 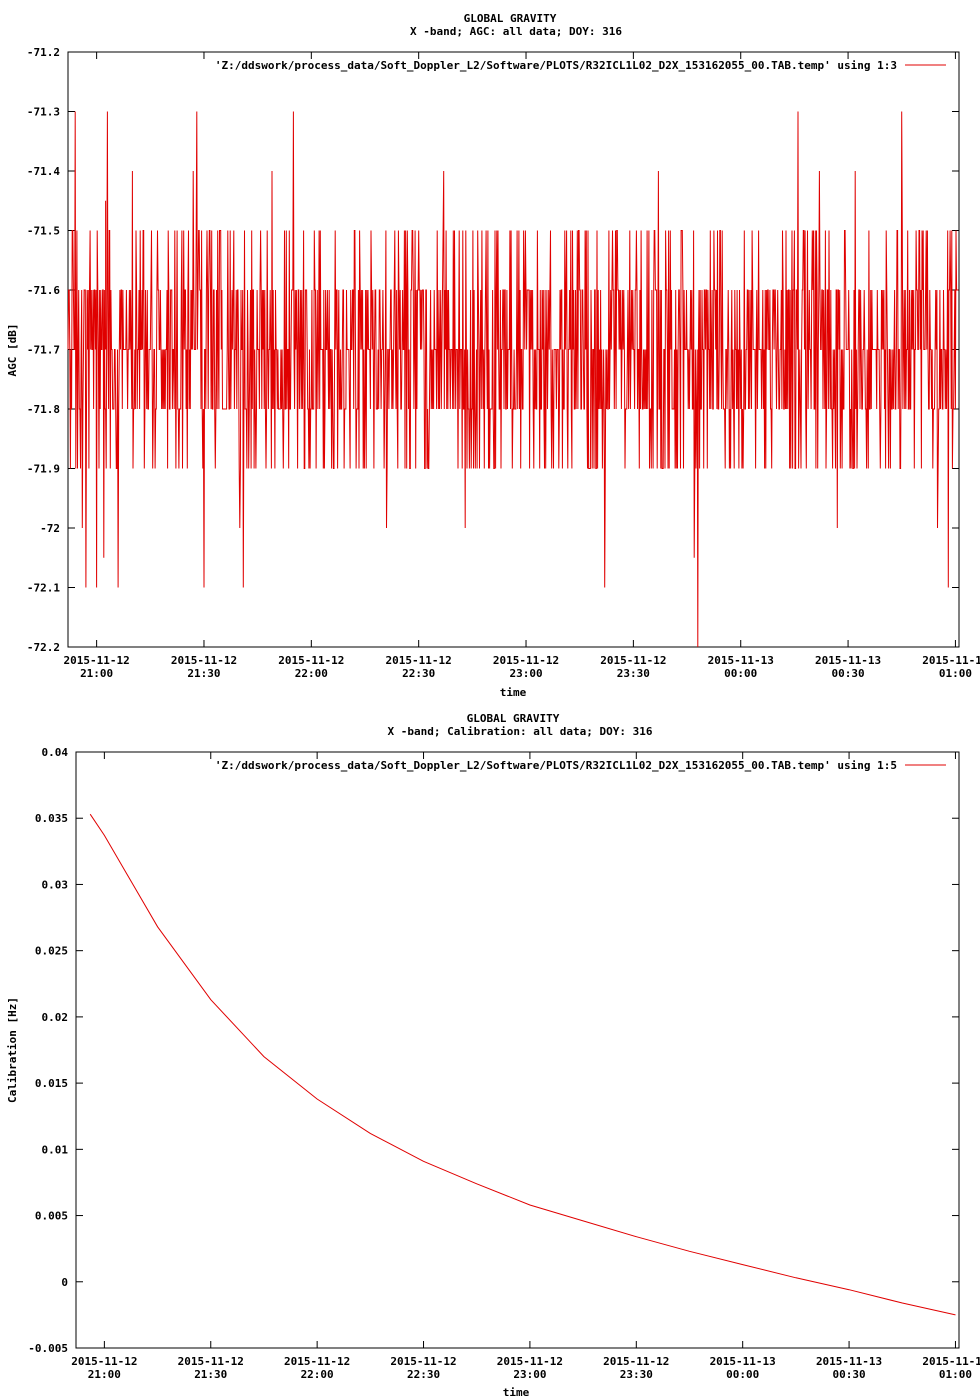 I want to click on cal-ytick-label: 0.025, so click(x=51, y=951).